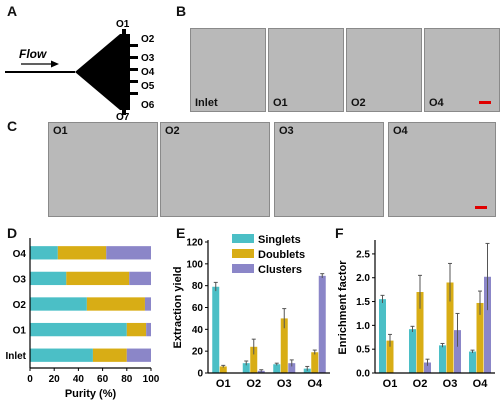 The height and width of the screenshot is (405, 500). What do you see at coordinates (148, 72) in the screenshot?
I see `outlet-label-o4: O4` at bounding box center [148, 72].